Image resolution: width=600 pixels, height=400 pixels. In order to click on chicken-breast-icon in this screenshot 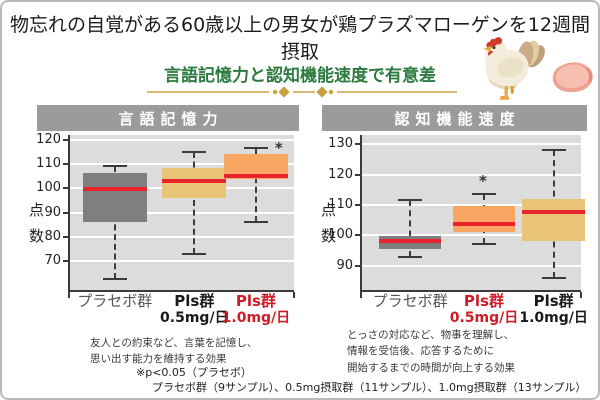, I will do `click(572, 77)`.